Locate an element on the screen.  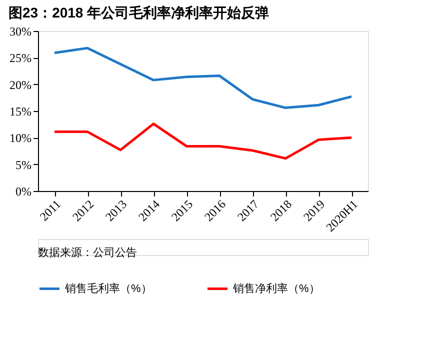
y-tick-label: 15% is located at coordinates (21, 111).